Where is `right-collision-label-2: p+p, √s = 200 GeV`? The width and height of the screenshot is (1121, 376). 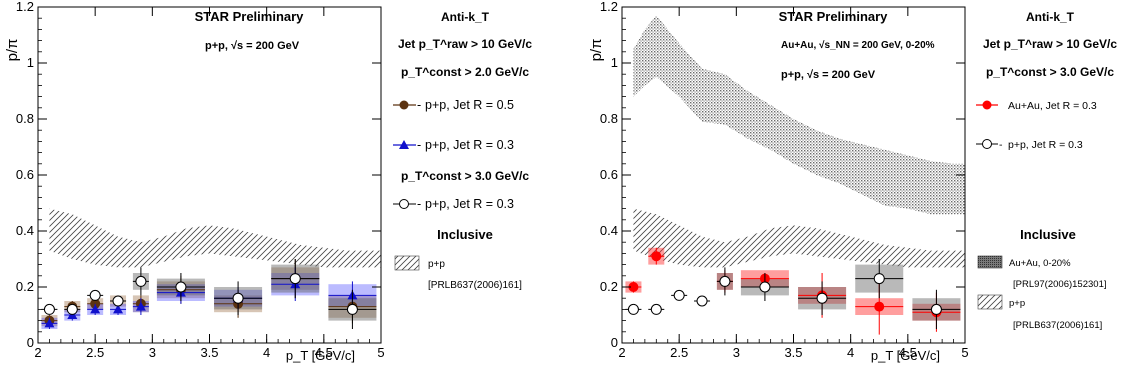
right-collision-label-2: p+p, √s = 200 GeV is located at coordinates (828, 75).